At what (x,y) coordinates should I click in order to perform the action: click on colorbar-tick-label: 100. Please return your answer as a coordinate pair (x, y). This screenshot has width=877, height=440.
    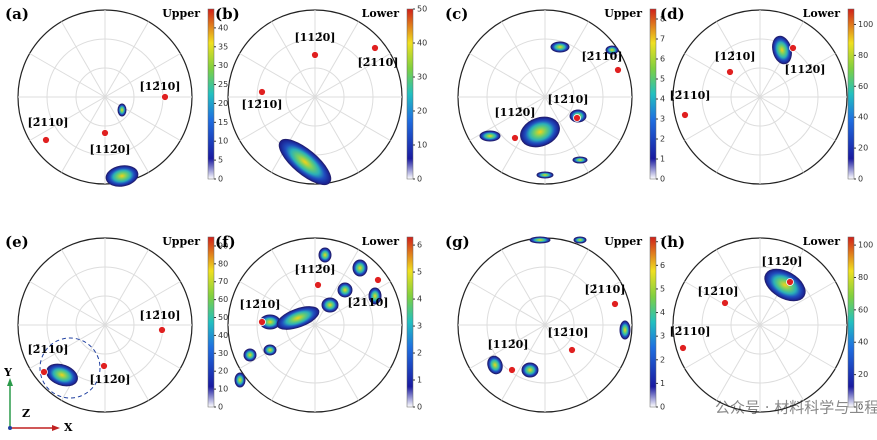
    Looking at the image, I should click on (865, 245).